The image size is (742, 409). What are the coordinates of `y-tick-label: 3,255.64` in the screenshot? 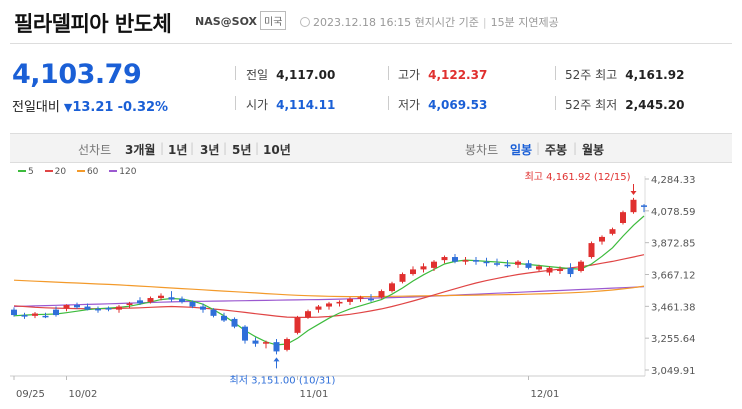 It's located at (673, 339).